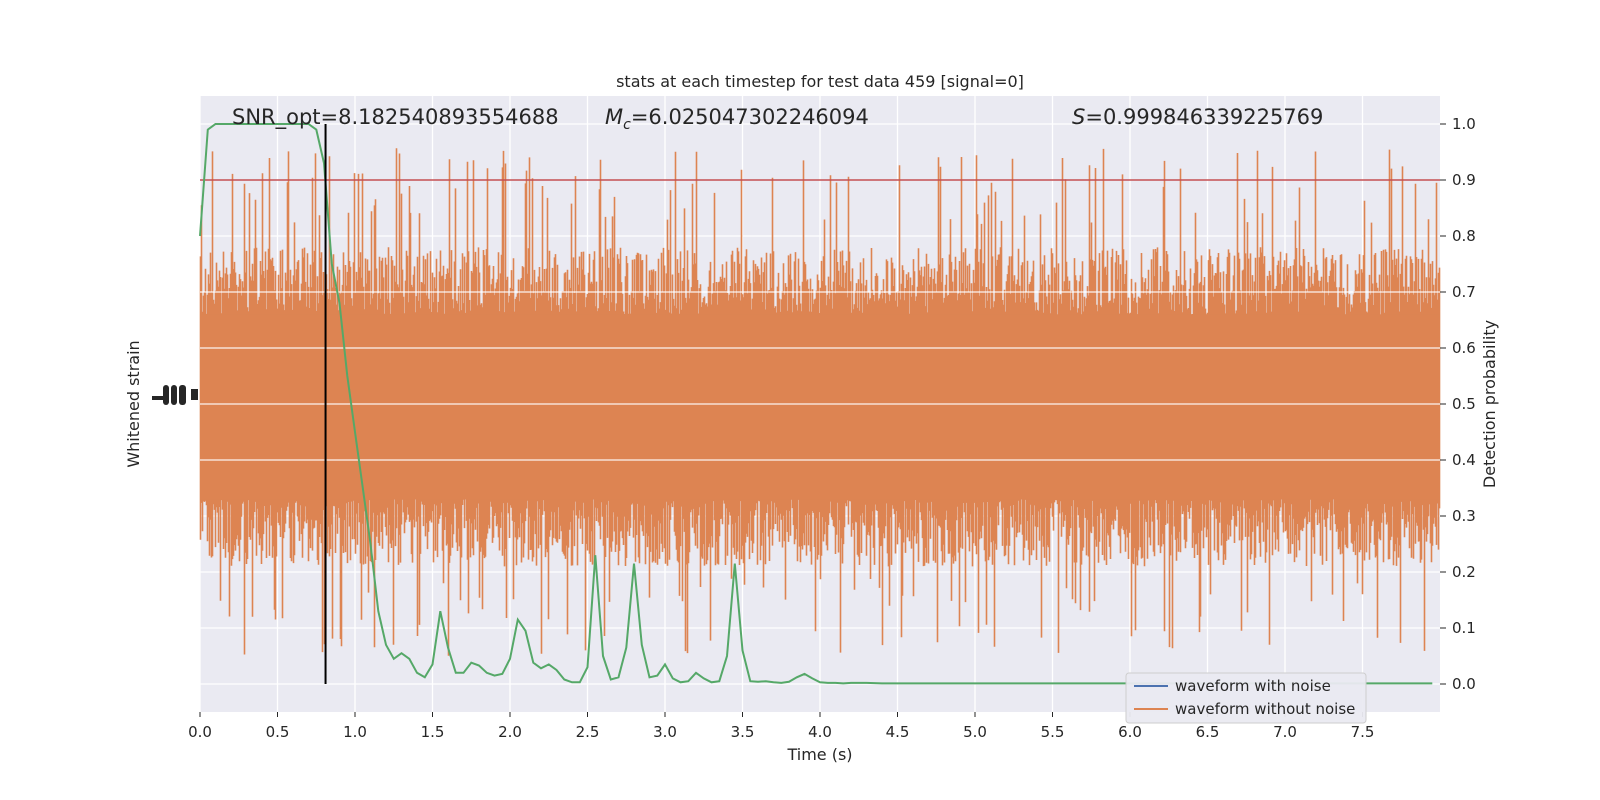 This screenshot has width=1600, height=800. What do you see at coordinates (737, 119) in the screenshot?
I see `chirp-mass-annotation: Mc=6.025047302246094` at bounding box center [737, 119].